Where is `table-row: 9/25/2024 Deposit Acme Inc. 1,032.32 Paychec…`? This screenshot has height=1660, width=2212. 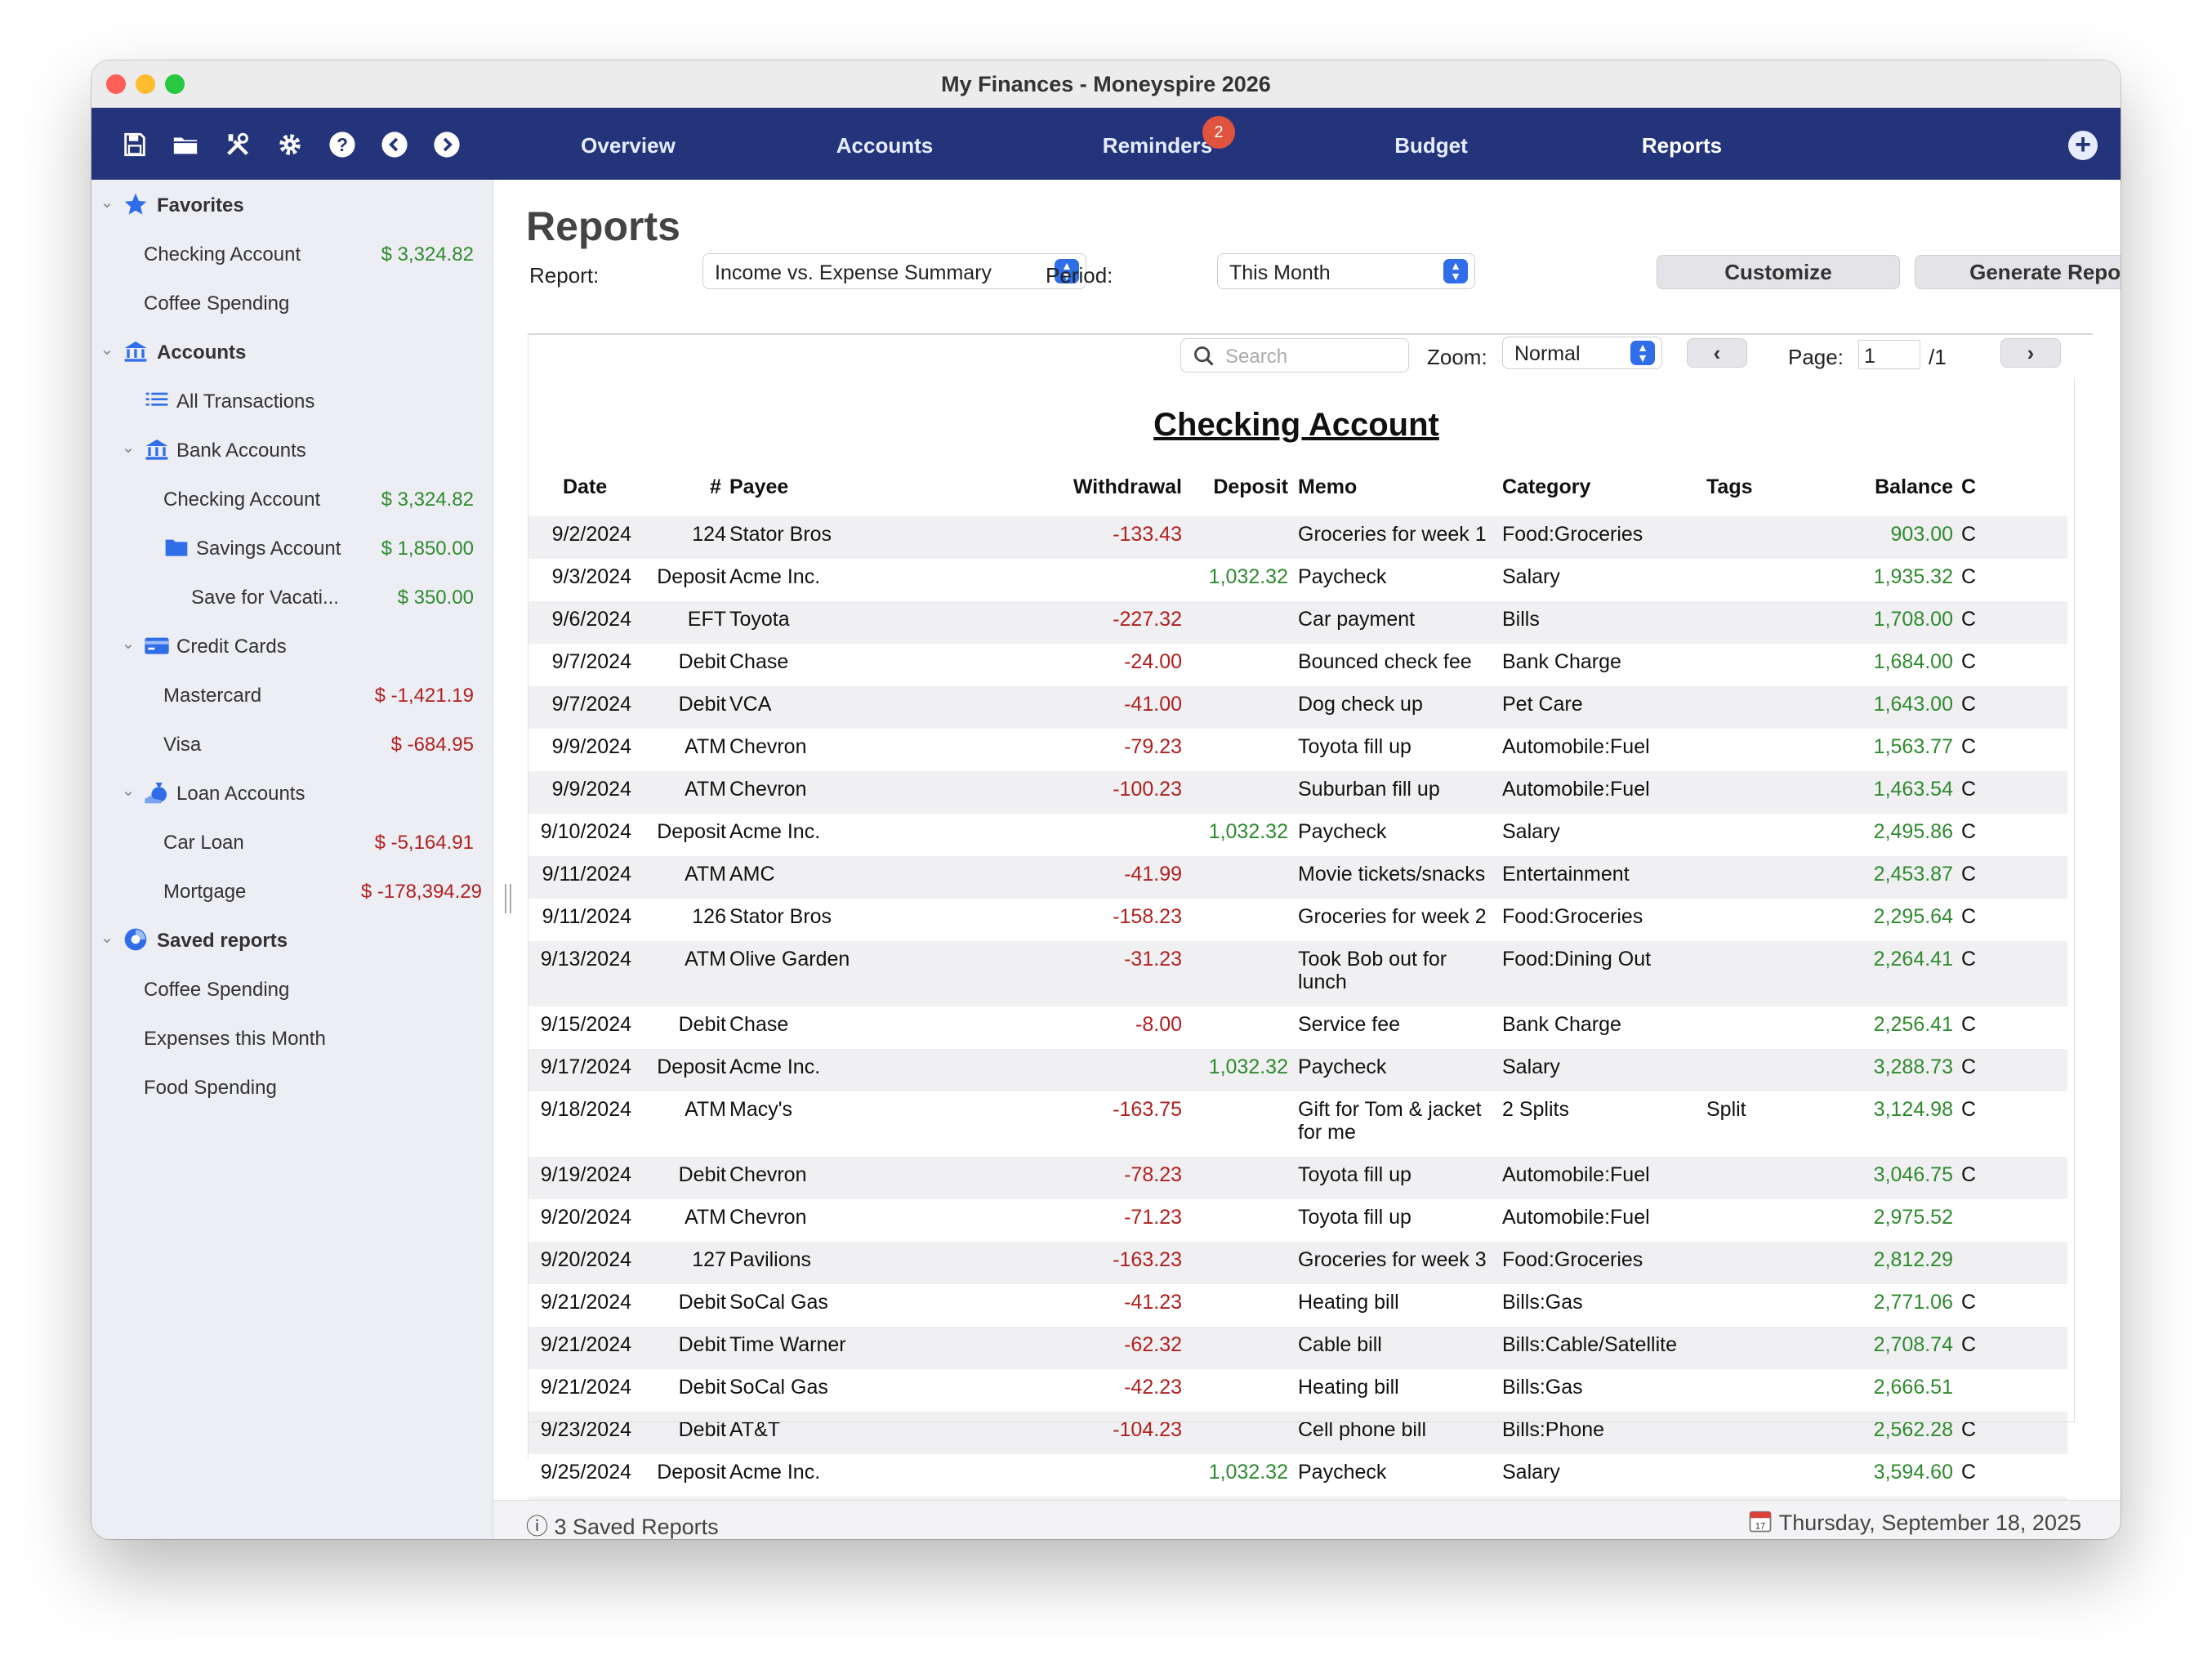
table-row: 9/25/2024 Deposit Acme Inc. 1,032.32 Paychec… is located at coordinates (1297, 1476).